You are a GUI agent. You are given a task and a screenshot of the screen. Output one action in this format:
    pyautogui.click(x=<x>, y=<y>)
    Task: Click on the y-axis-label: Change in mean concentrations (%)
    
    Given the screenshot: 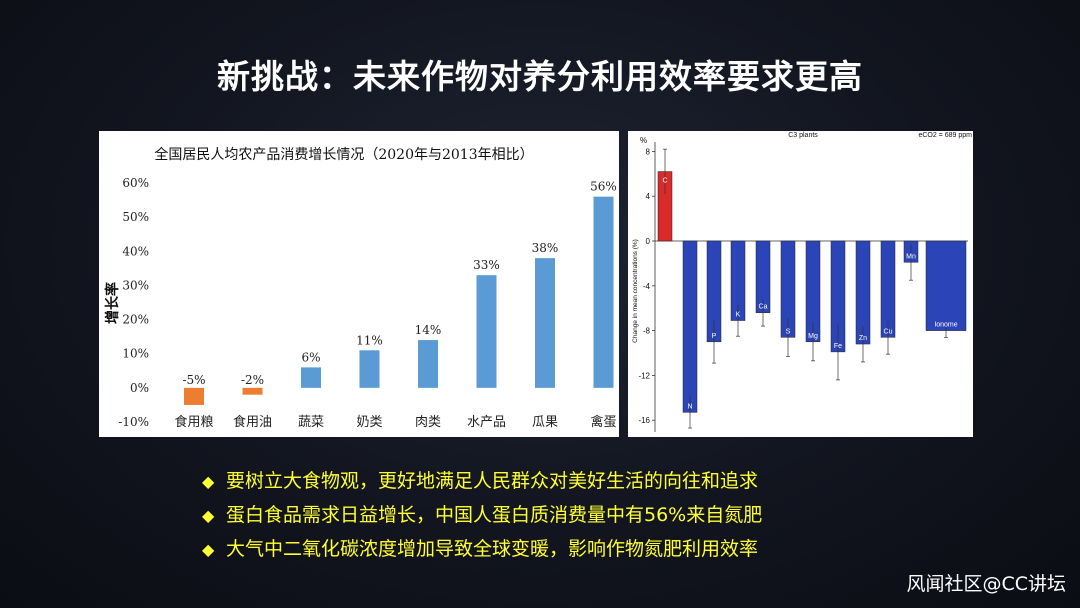 What is the action you would take?
    pyautogui.click(x=635, y=291)
    